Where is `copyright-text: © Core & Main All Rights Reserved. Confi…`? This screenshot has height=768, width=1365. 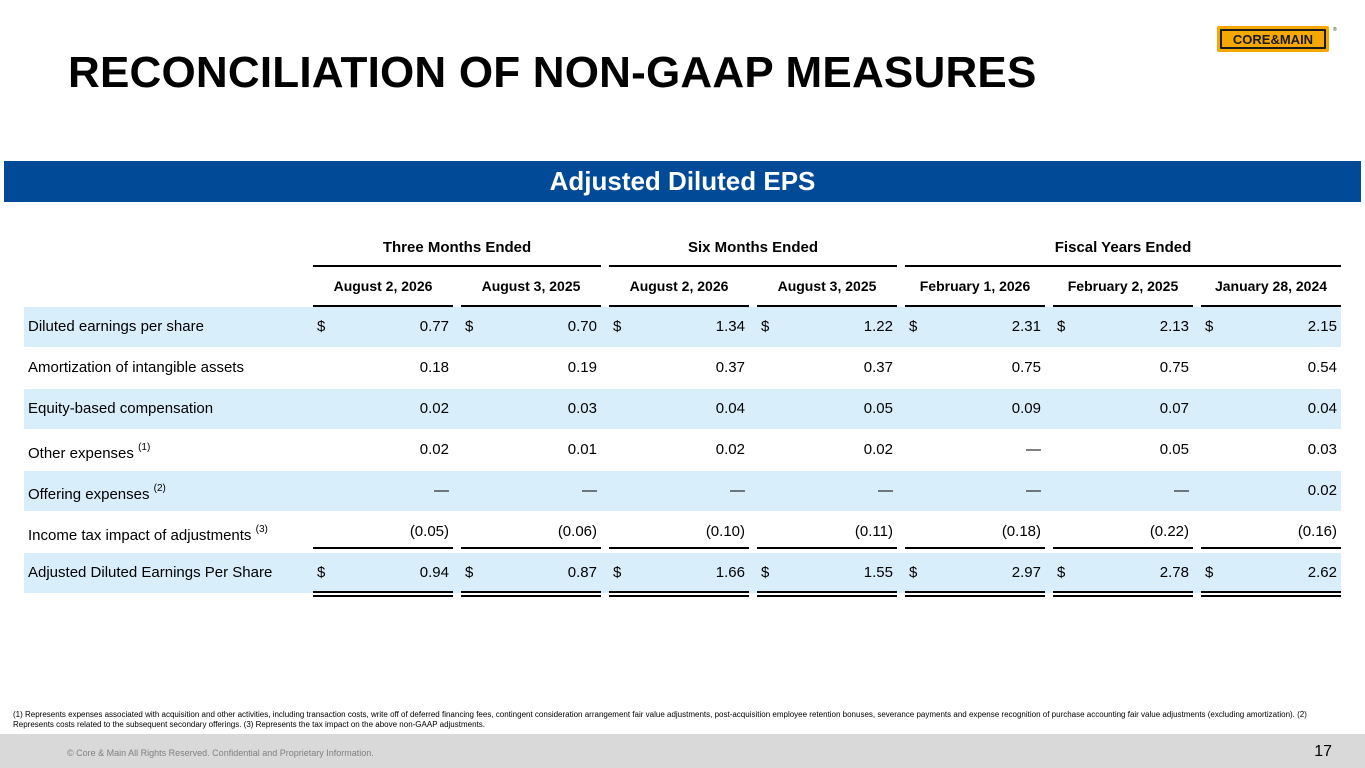
copyright-text: © Core & Main All Rights Reserved. Confi… is located at coordinates (220, 753).